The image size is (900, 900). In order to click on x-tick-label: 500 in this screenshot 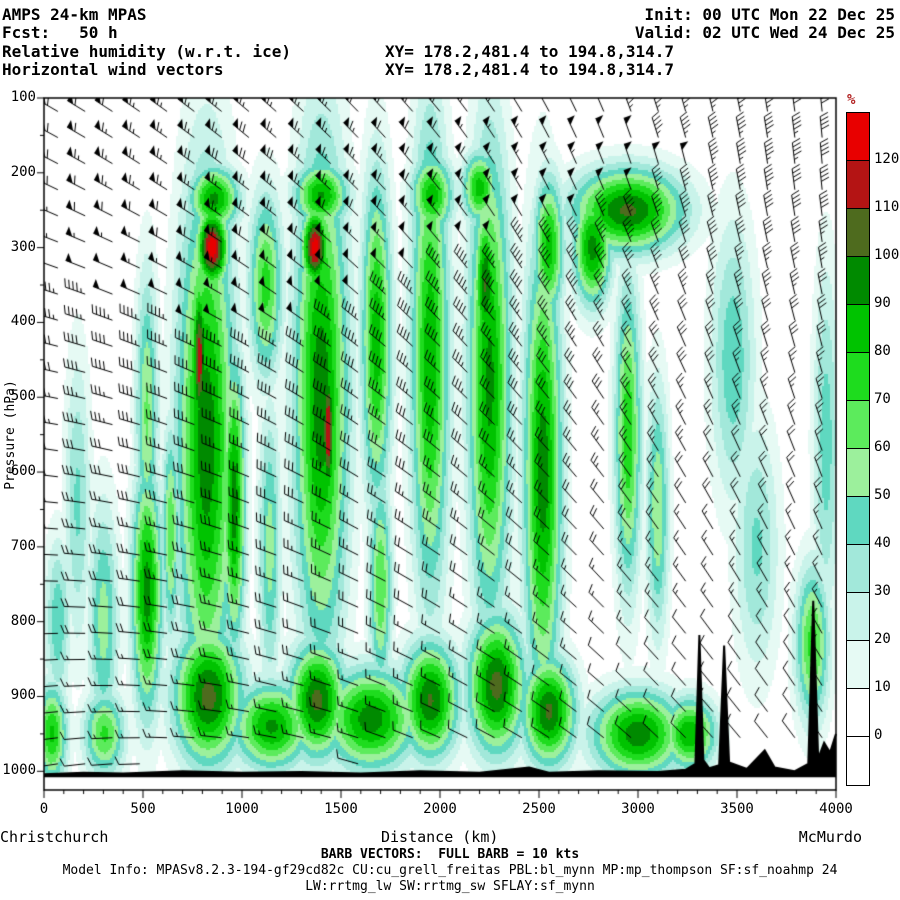, I will do `click(143, 809)`.